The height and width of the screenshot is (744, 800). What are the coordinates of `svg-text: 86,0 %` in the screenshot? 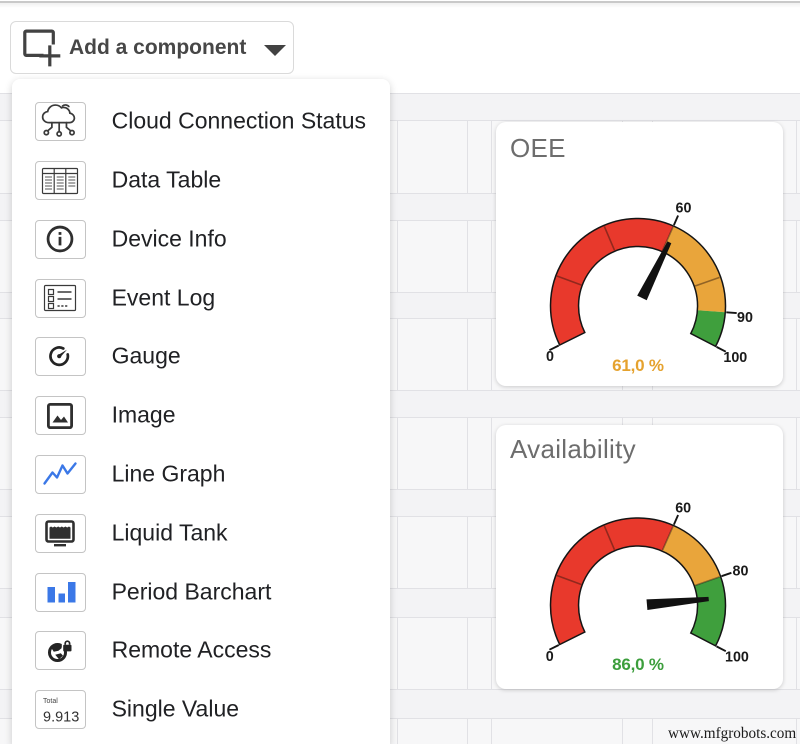 It's located at (638, 664).